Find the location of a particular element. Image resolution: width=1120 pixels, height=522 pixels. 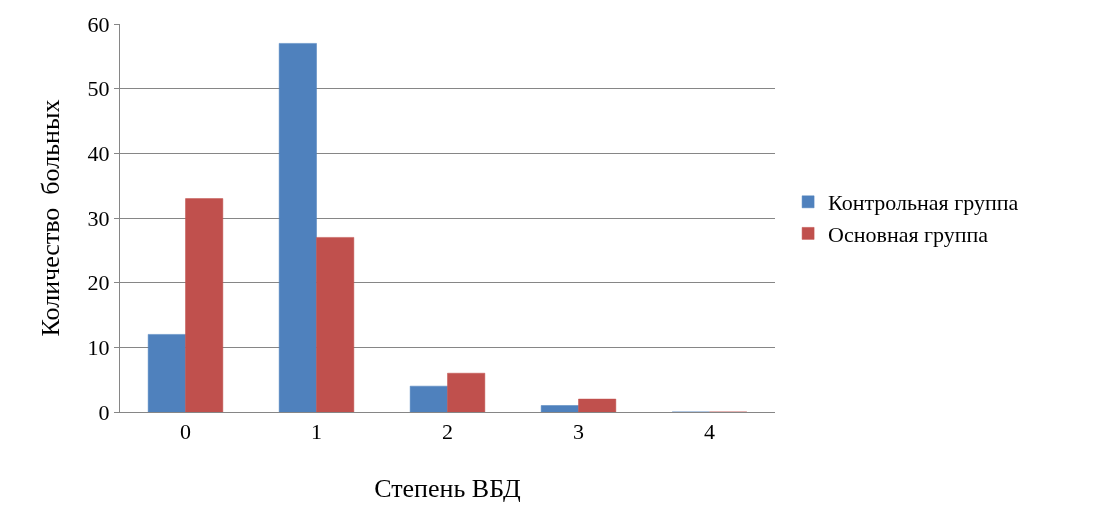

x-tick-label: 1 is located at coordinates (316, 432).